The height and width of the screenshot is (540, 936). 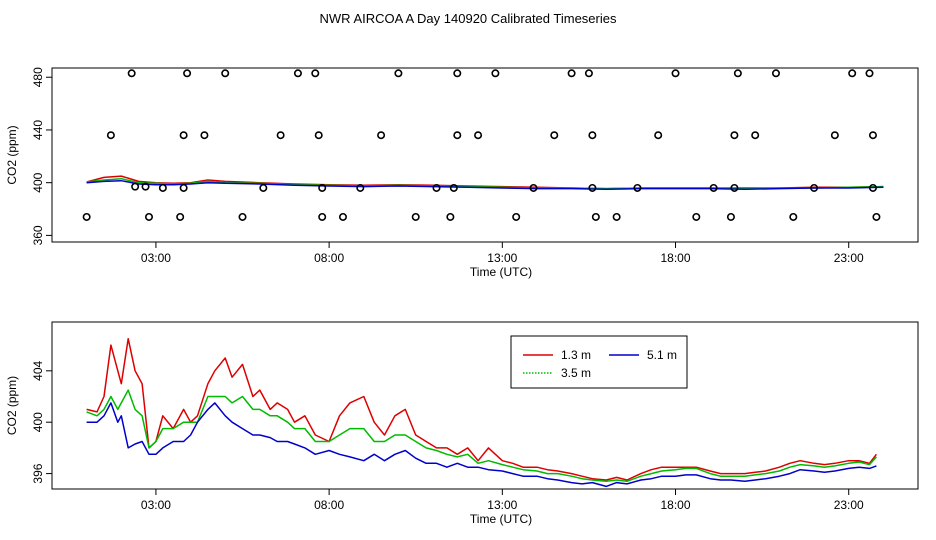 I want to click on legend-label: 5.1 m, so click(x=662, y=355).